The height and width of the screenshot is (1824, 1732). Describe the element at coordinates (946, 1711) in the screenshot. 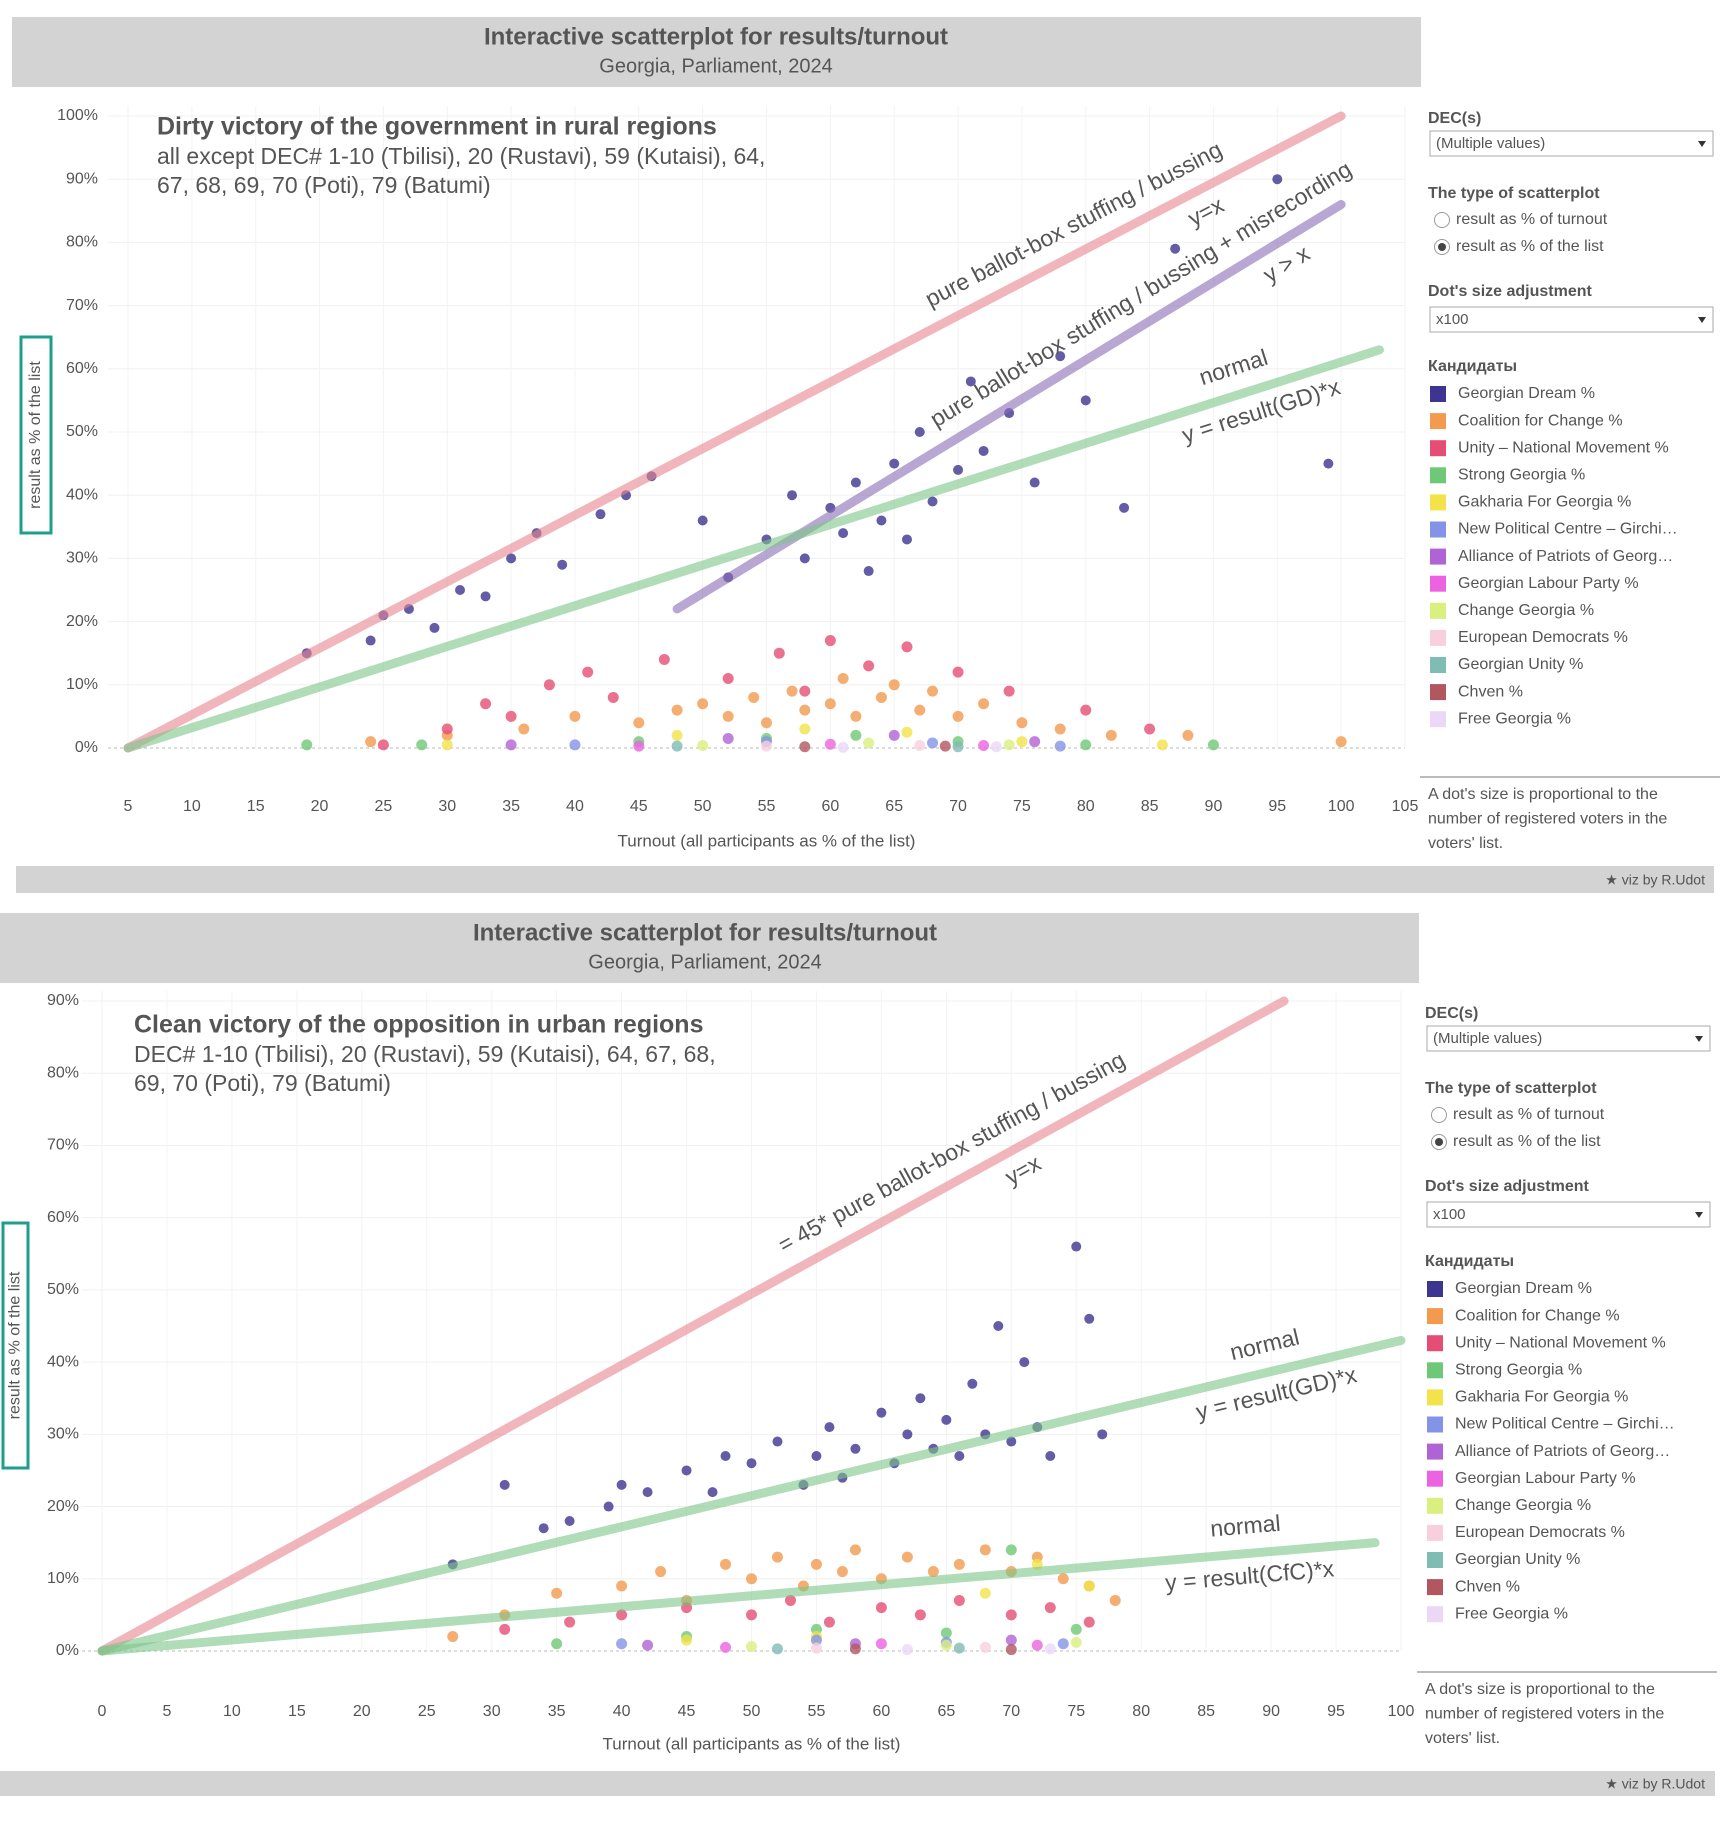

I see `x-tick-label: 65` at that location.